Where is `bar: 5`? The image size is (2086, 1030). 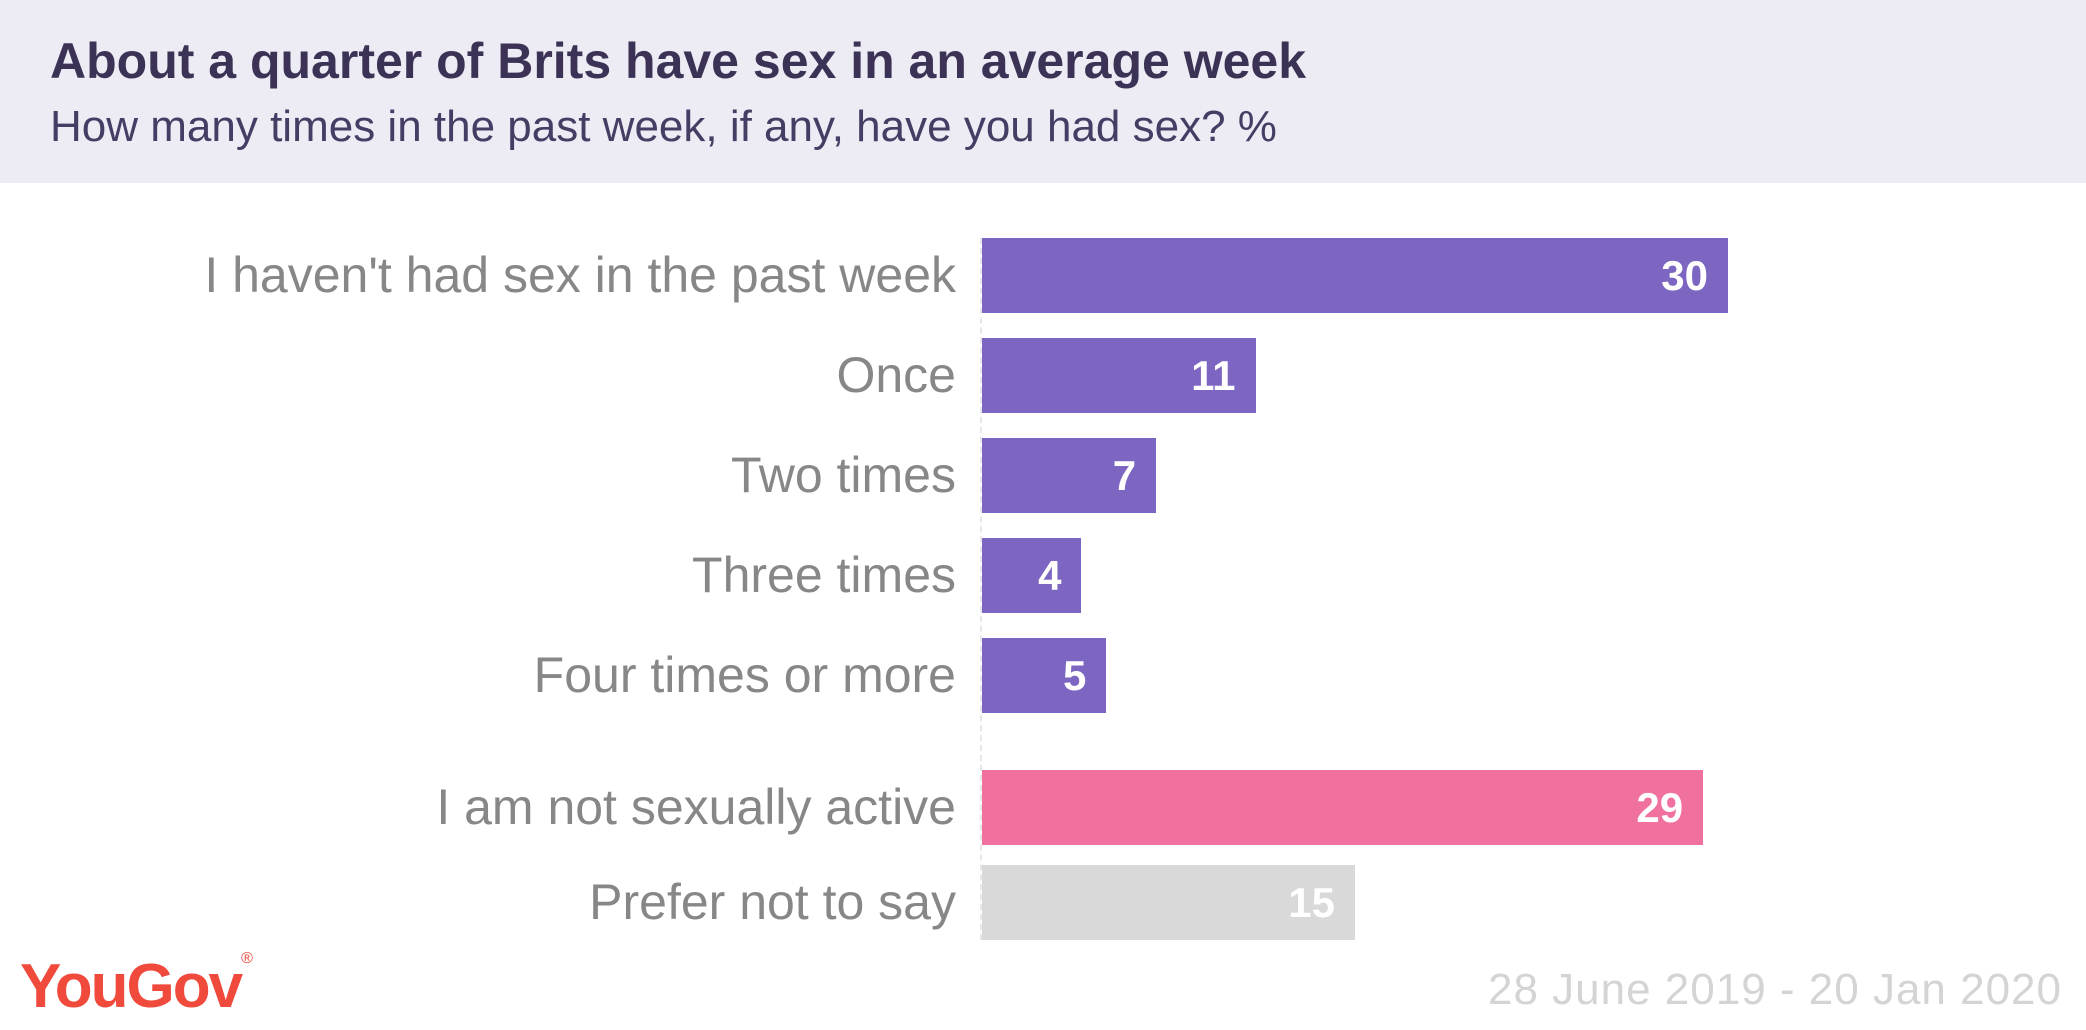 bar: 5 is located at coordinates (1044, 675).